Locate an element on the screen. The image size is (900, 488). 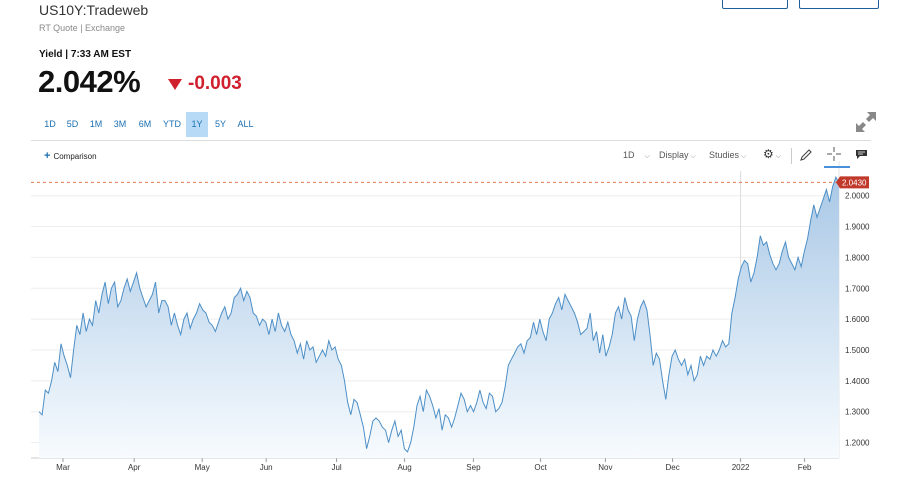
expand-icon is located at coordinates (866, 122).